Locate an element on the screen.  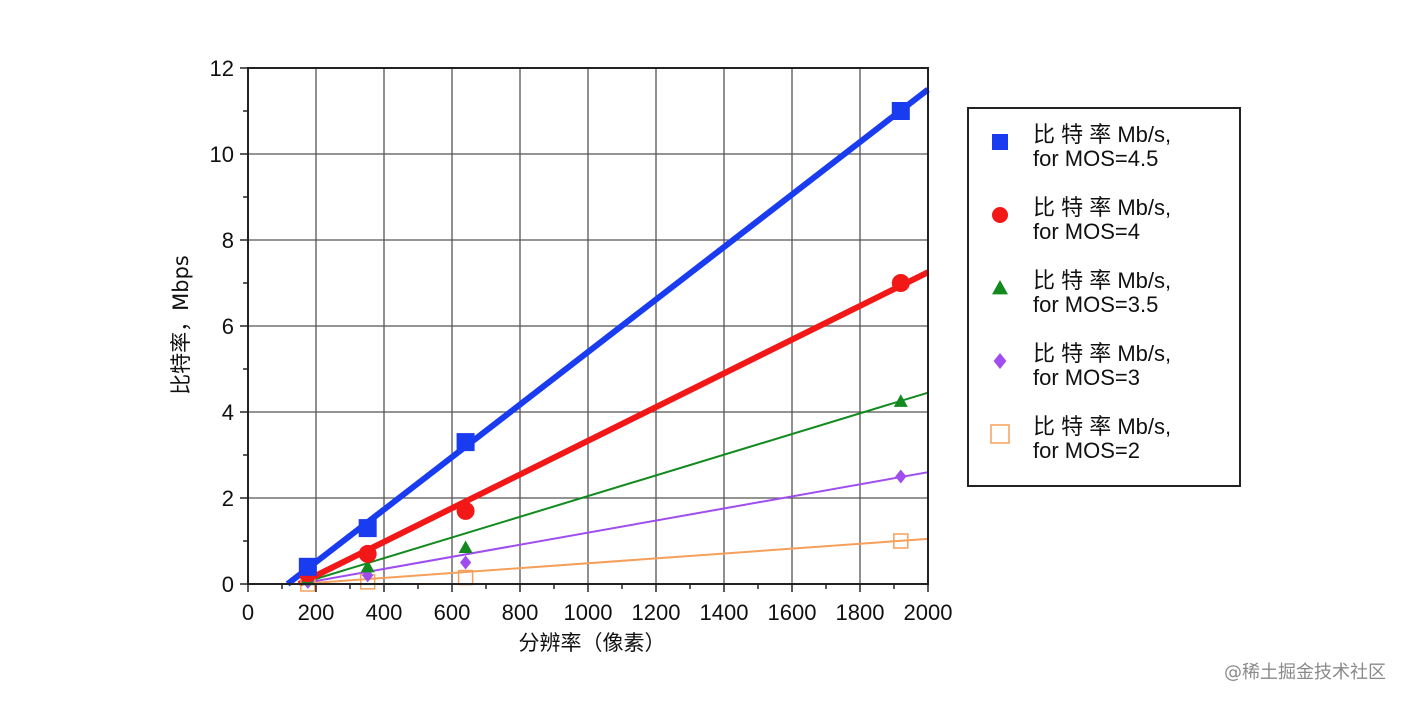
legend-label-line2: for MOS=3.5 is located at coordinates (1095, 304).